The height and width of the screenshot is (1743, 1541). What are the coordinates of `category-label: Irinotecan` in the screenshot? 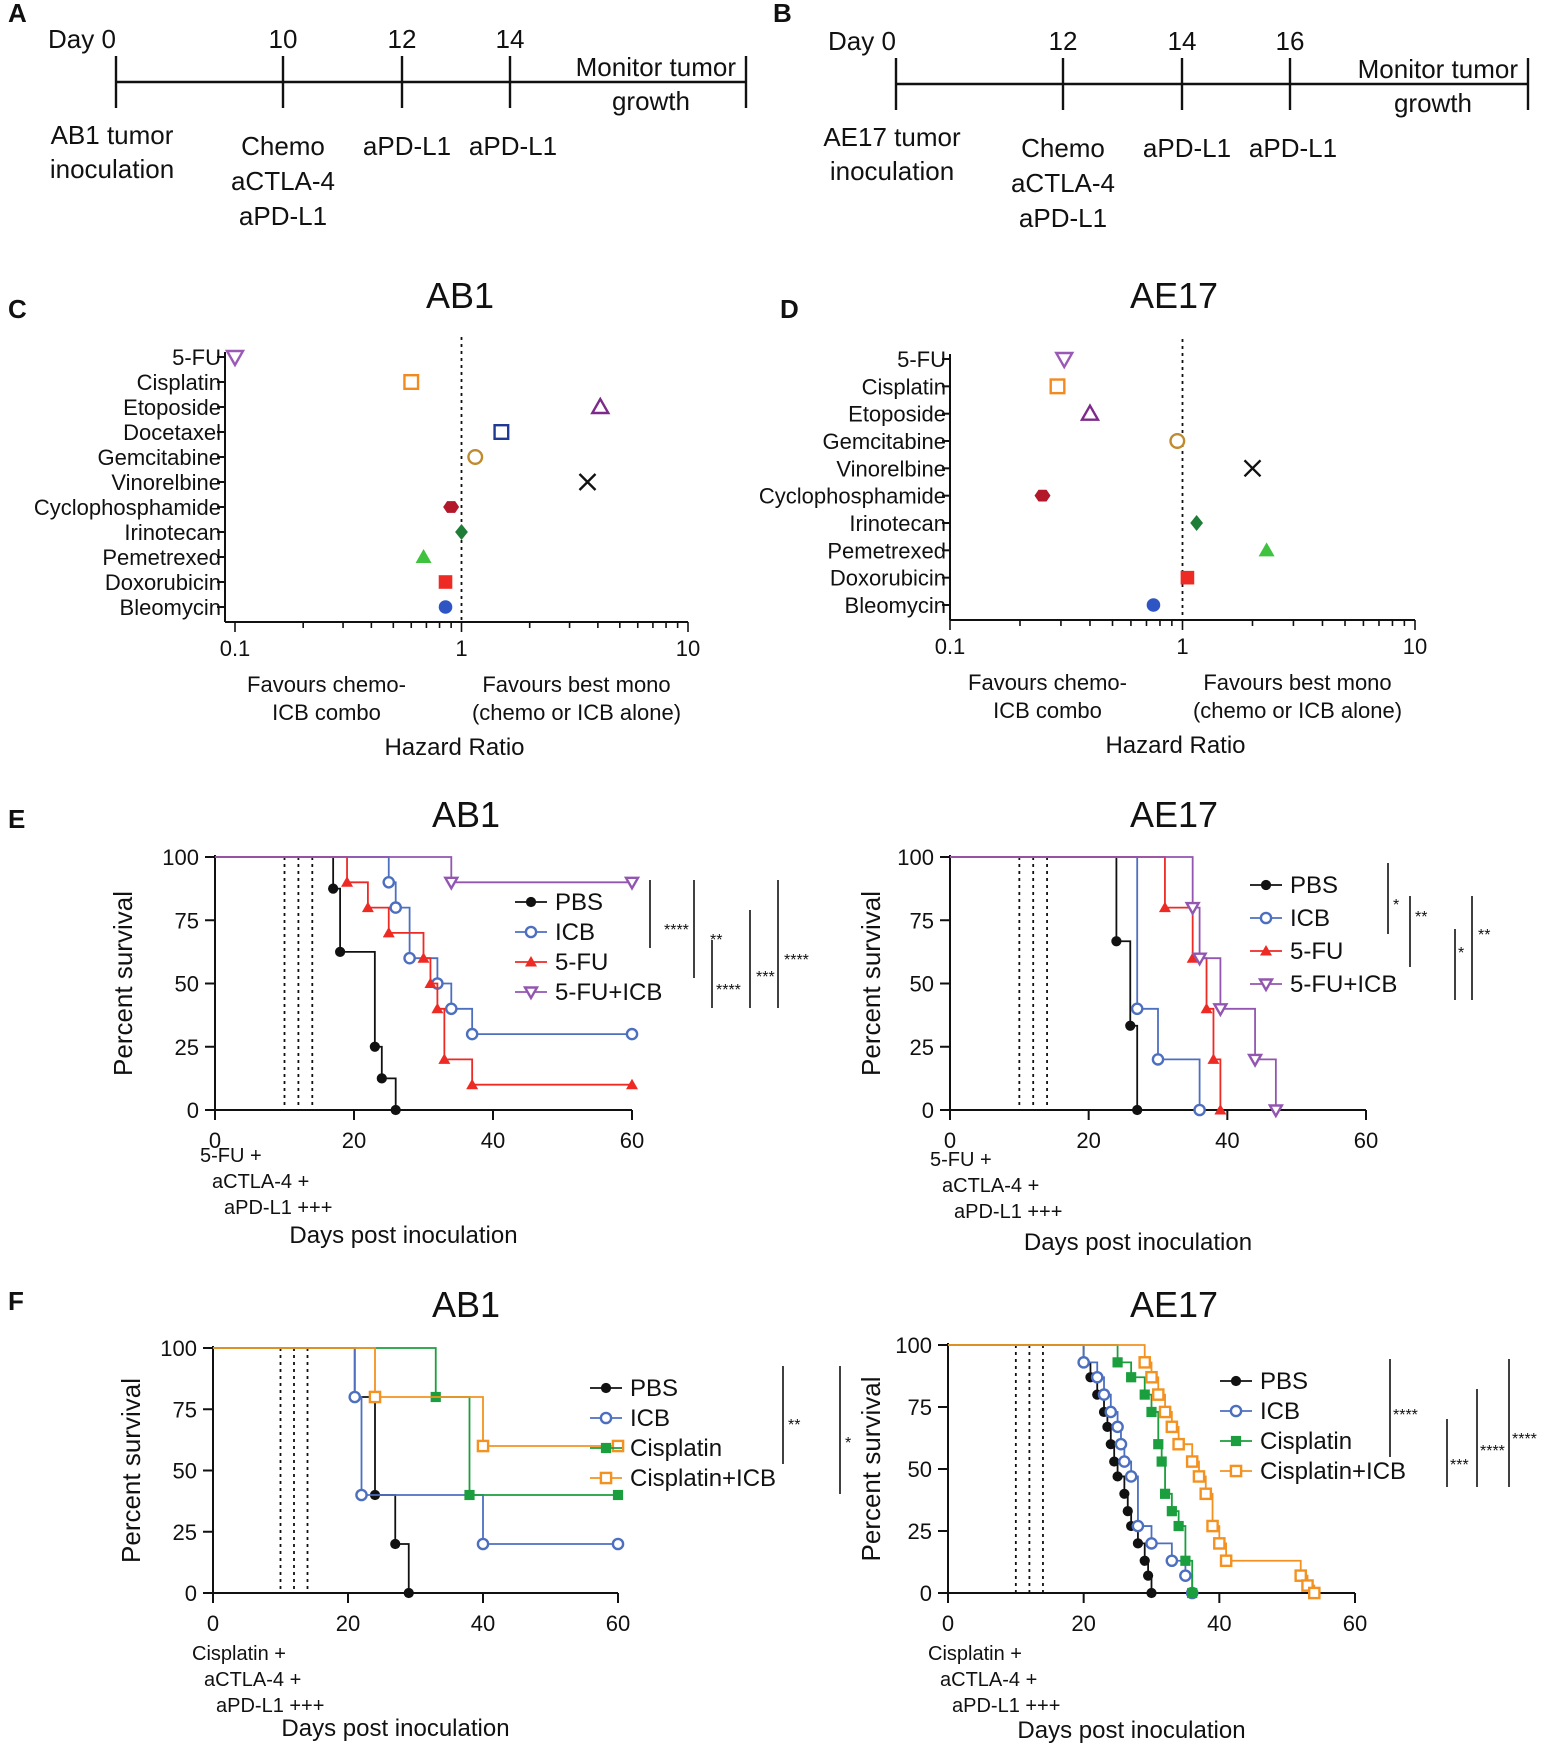 It's located at (172, 532).